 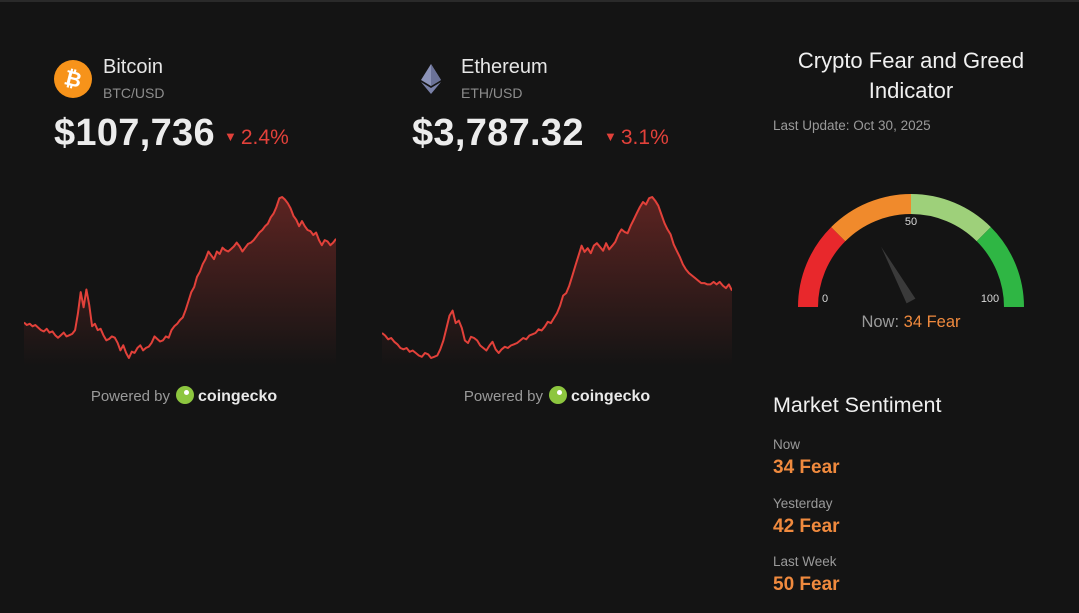 What do you see at coordinates (805, 561) in the screenshot?
I see `sentiment-label: Last Week` at bounding box center [805, 561].